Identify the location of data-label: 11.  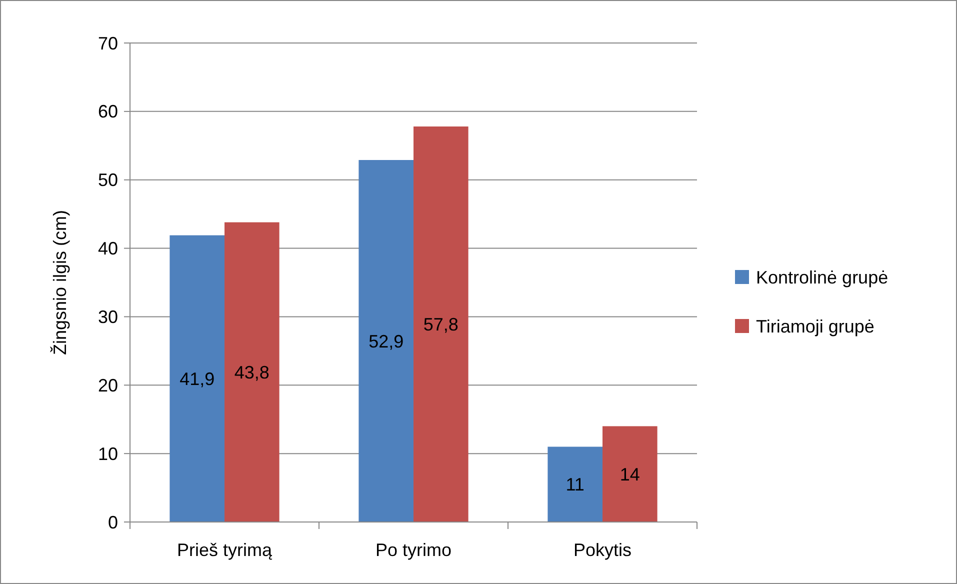
(575, 484).